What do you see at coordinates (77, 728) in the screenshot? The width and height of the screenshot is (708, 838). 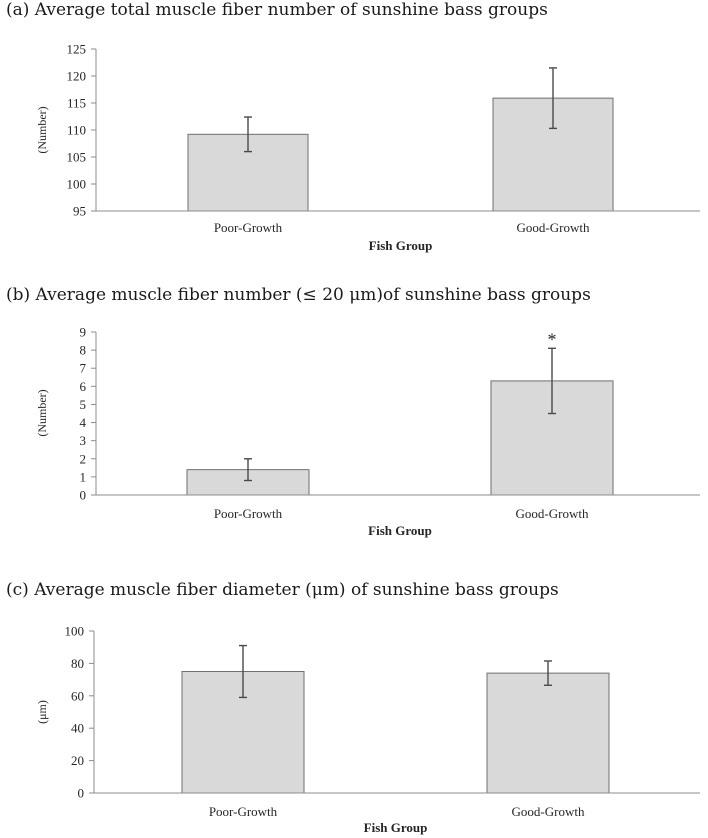 I see `y-tick-label: 40` at bounding box center [77, 728].